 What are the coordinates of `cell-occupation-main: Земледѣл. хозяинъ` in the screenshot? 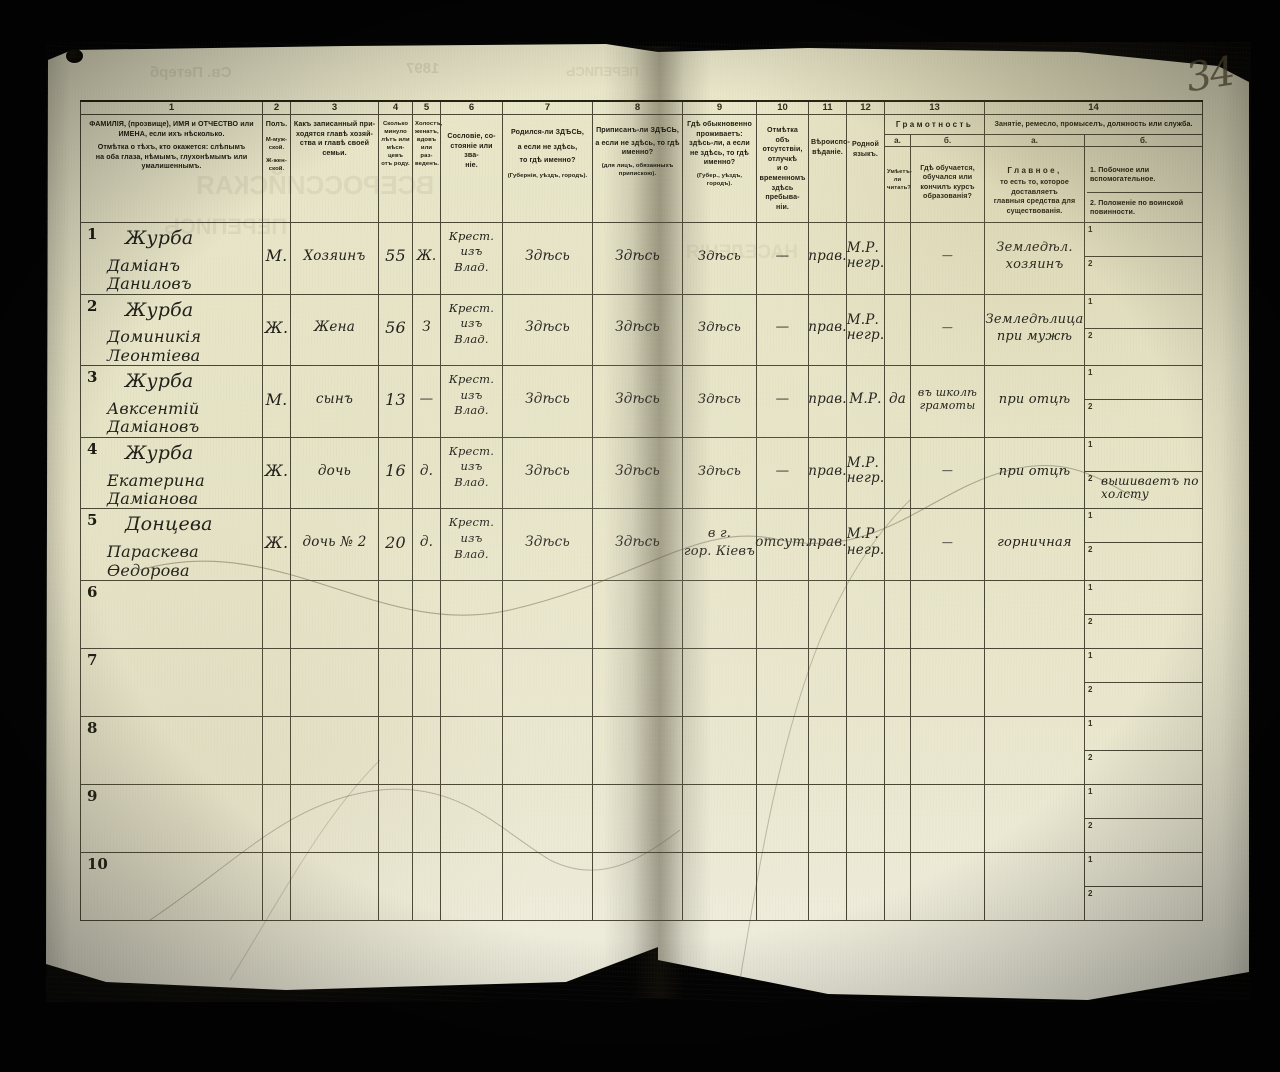 It's located at (1035, 258).